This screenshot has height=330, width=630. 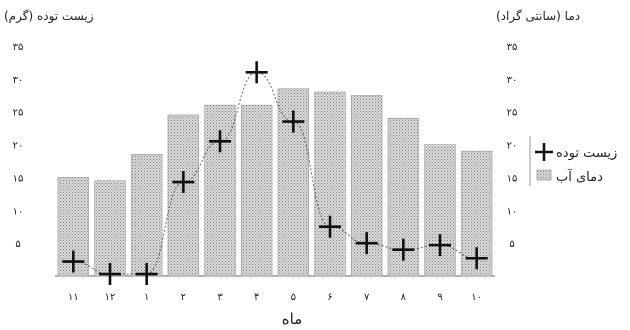 I want to click on x-tick-label: ۱۰, so click(x=476, y=297).